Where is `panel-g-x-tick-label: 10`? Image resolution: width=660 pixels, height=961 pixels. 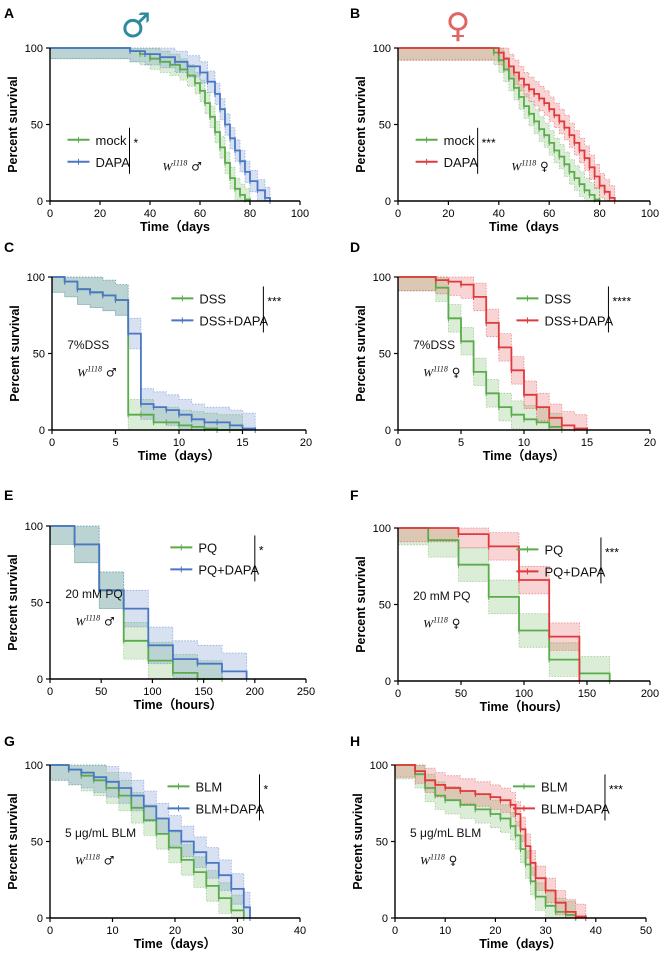 panel-g-x-tick-label: 10 is located at coordinates (112, 931).